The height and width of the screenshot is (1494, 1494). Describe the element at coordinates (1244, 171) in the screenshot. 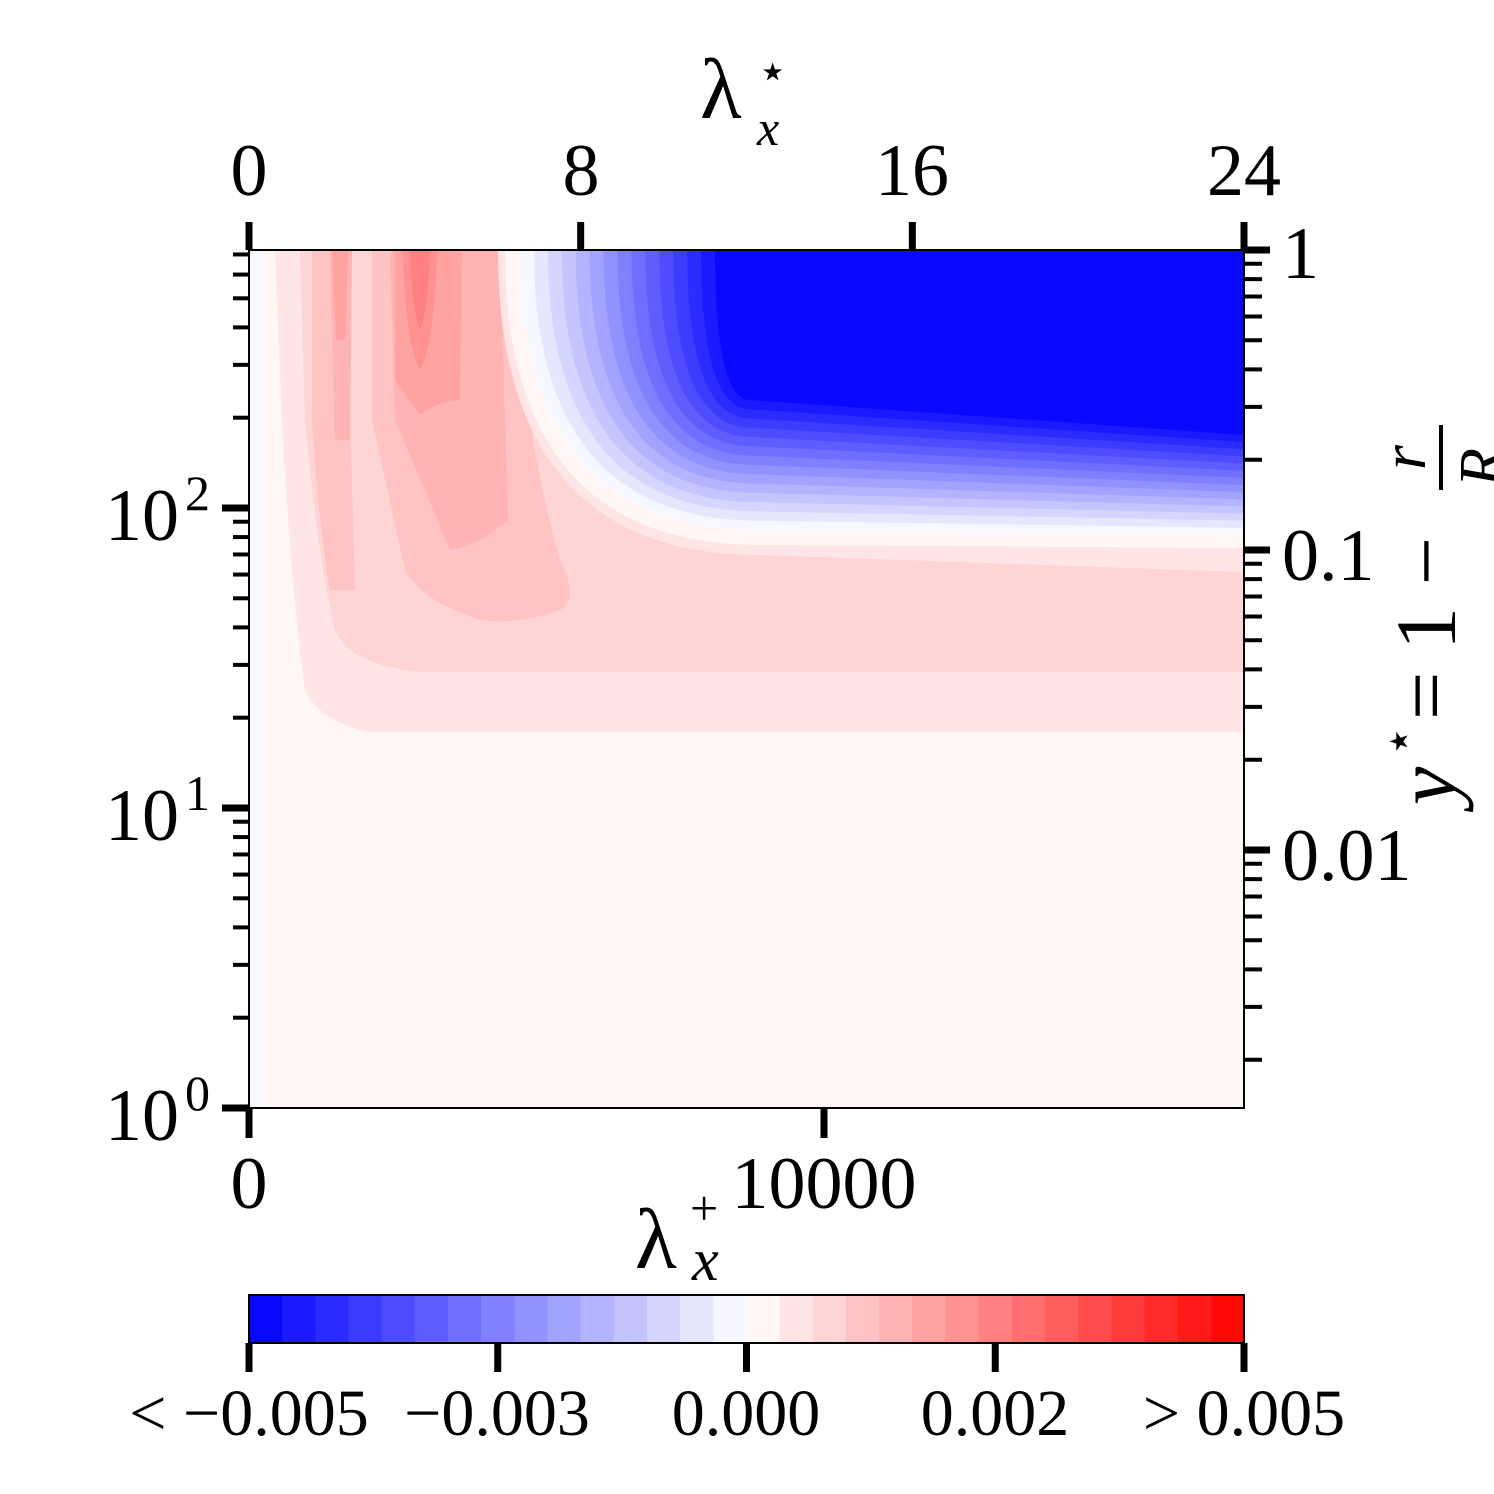

I see `x-top-tick-label: 24` at that location.